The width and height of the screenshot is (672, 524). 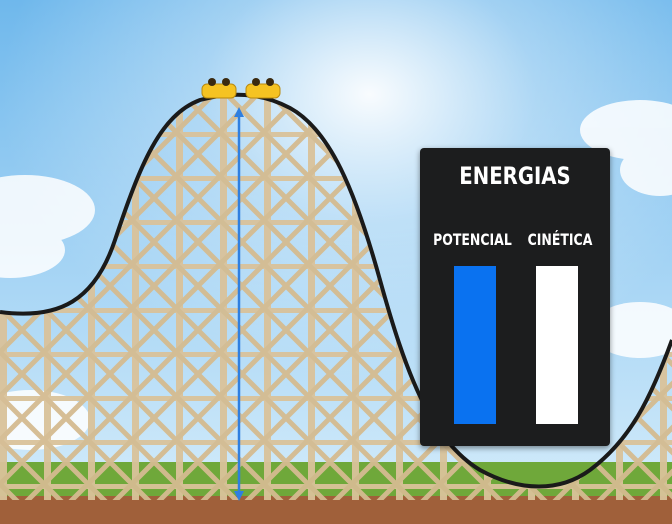 What do you see at coordinates (560, 239) in the screenshot?
I see `kinetic-energy-label: CINÉTICA` at bounding box center [560, 239].